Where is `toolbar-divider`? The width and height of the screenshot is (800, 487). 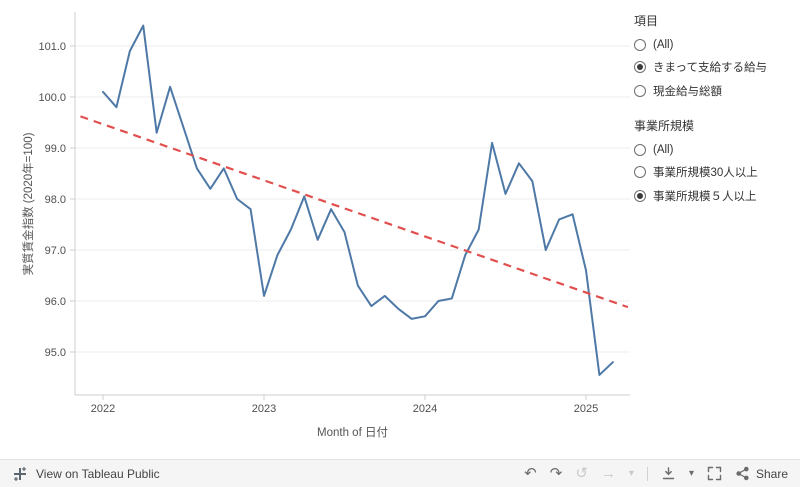 toolbar-divider is located at coordinates (647, 473).